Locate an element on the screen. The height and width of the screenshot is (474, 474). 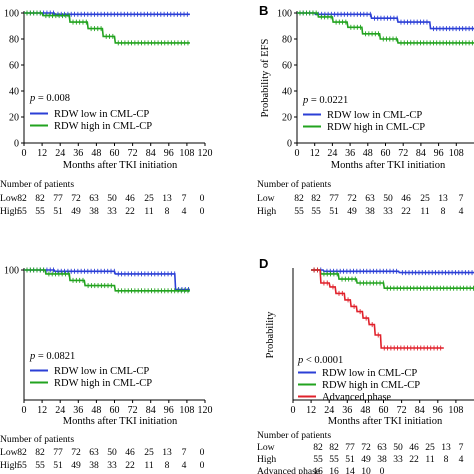
y-tick-label: 80 is located at coordinates (287, 40).